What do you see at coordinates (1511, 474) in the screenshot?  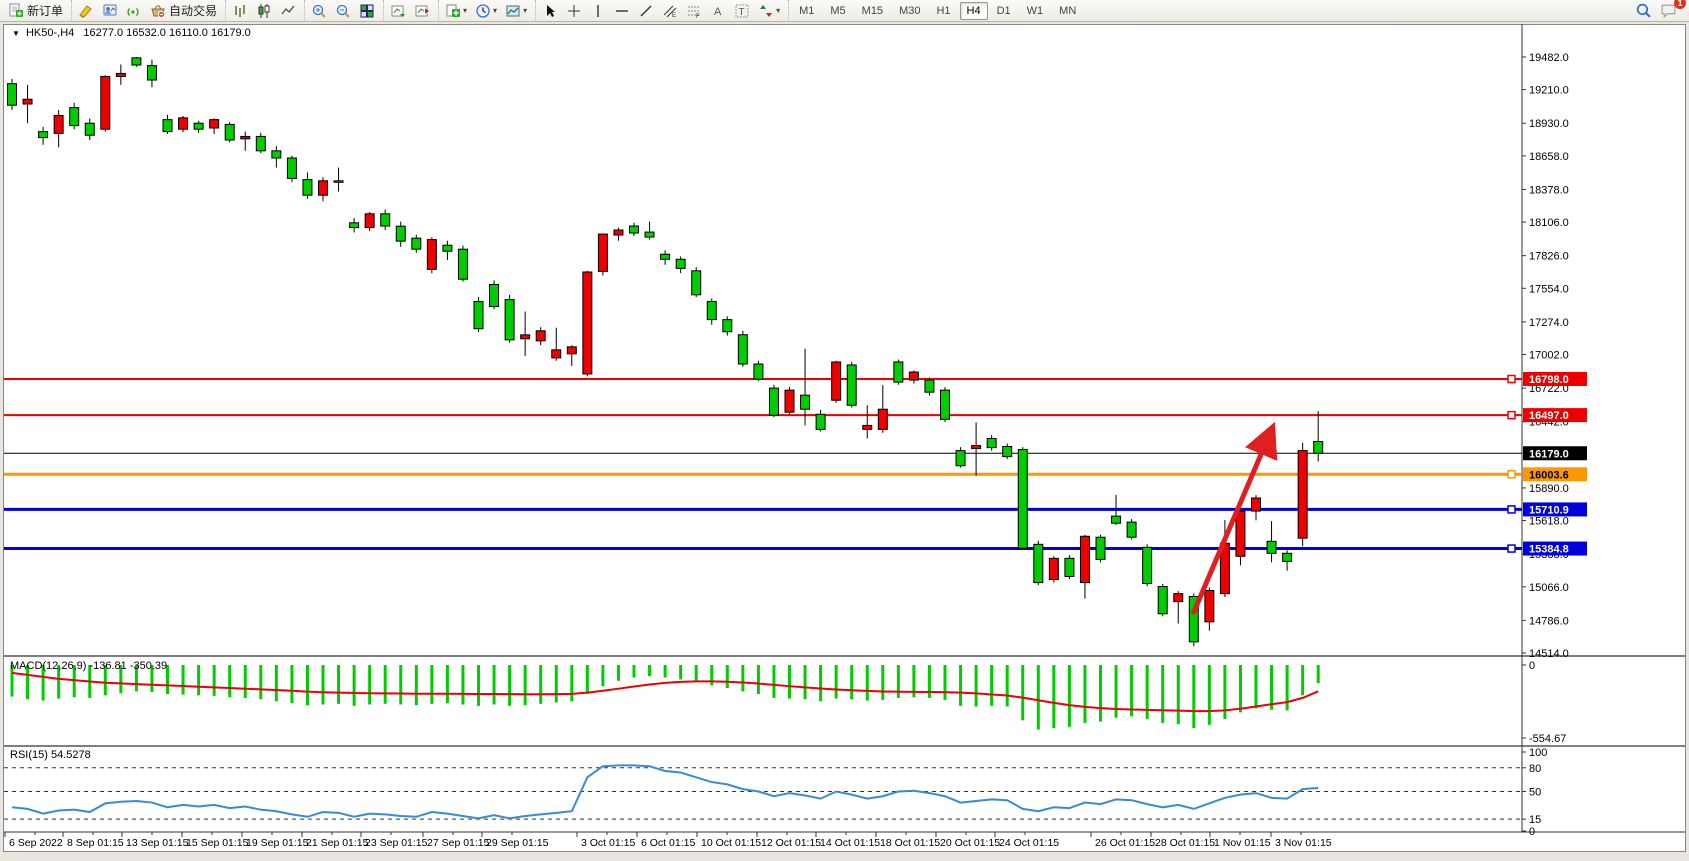 I see `level-marker-16003.6` at bounding box center [1511, 474].